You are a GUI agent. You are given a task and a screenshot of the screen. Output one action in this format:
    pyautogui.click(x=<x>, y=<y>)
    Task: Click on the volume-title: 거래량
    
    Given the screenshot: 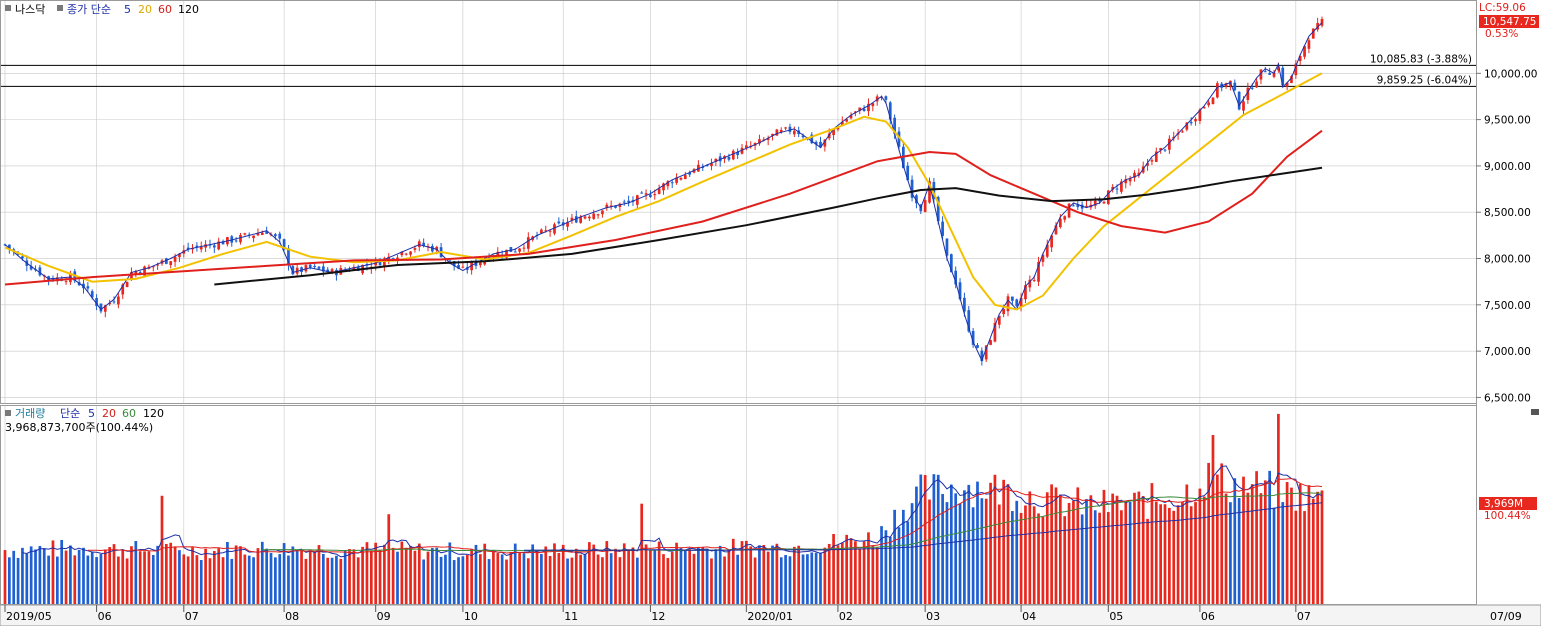 What is the action you would take?
    pyautogui.click(x=30, y=413)
    